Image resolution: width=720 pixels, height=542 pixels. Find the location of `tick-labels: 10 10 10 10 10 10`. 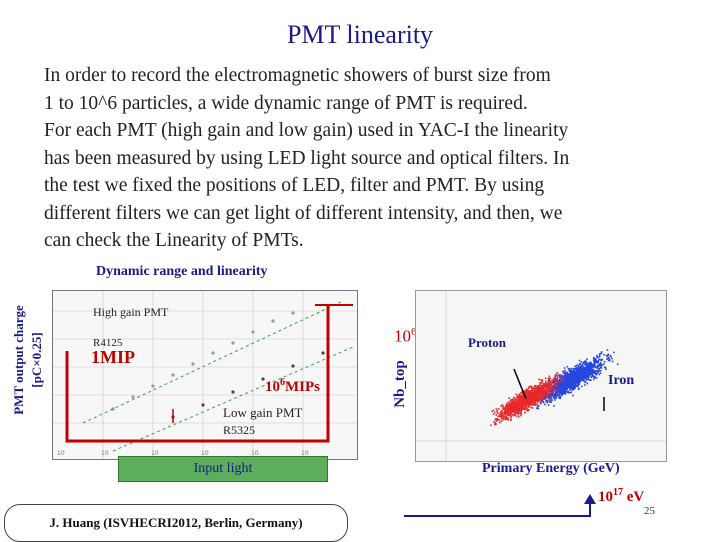

tick-labels: 10 10 10 10 10 10 is located at coordinates (183, 453).